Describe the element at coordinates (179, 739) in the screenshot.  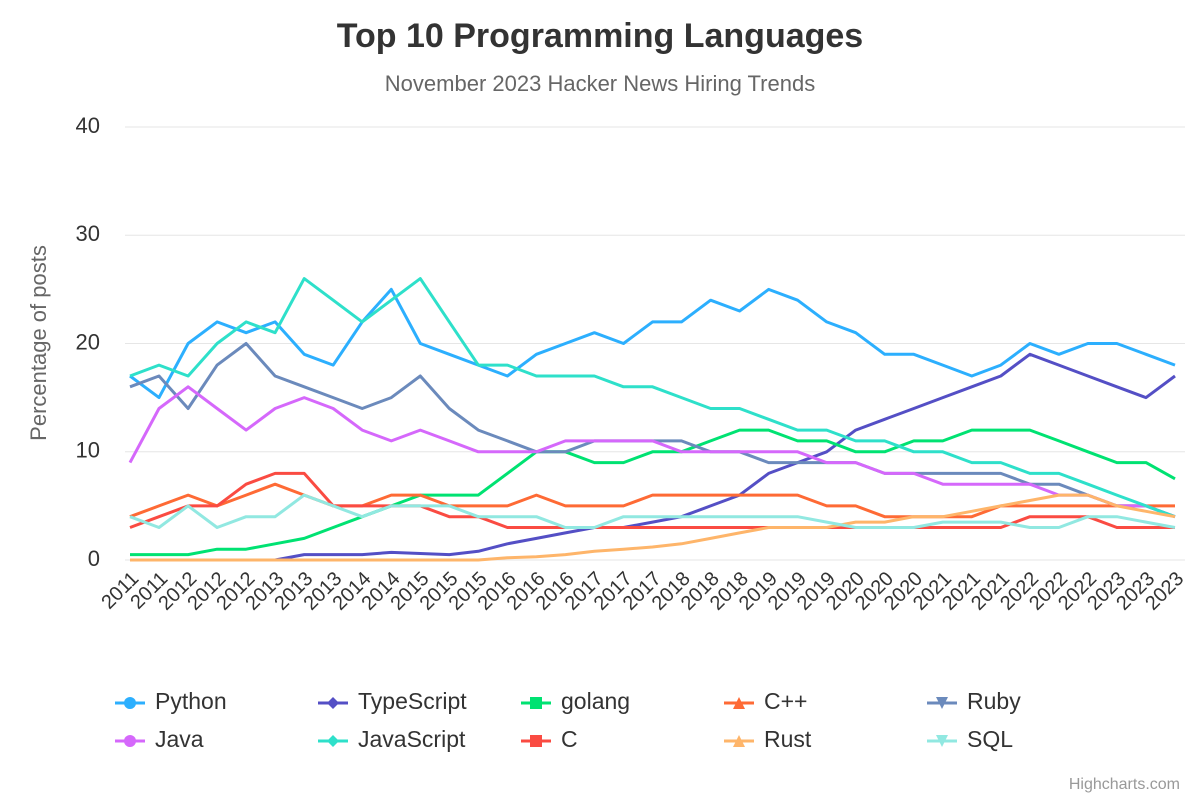
I see `legend-label: Java` at that location.